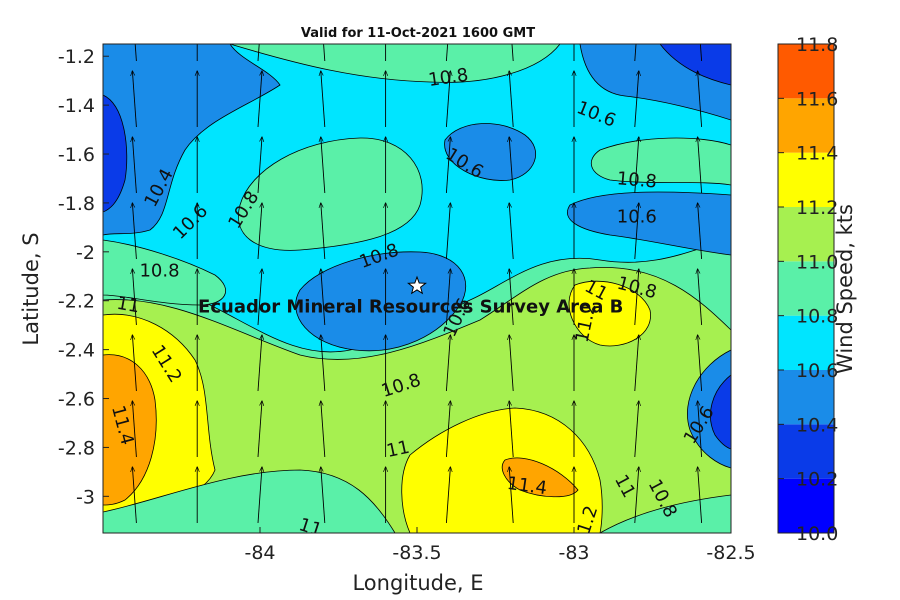 This screenshot has width=900, height=600. I want to click on x-axis-ticks: -84 -83.5 -83 -82.5, so click(500, 545).